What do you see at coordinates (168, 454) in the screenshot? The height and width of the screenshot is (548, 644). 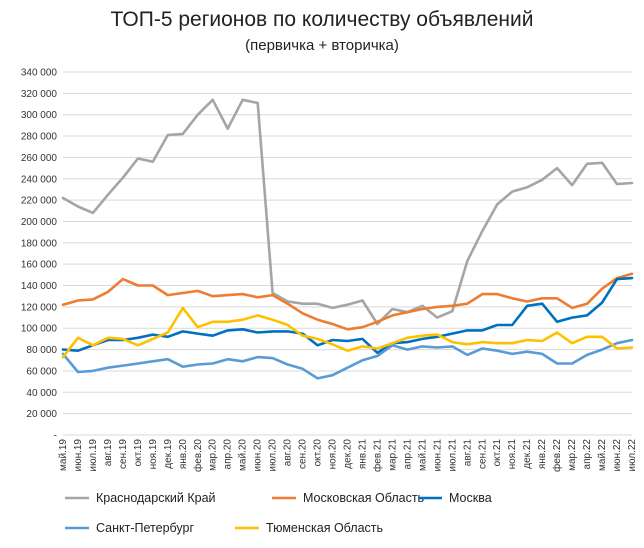 I see `x-tick-label: дек.19` at bounding box center [168, 454].